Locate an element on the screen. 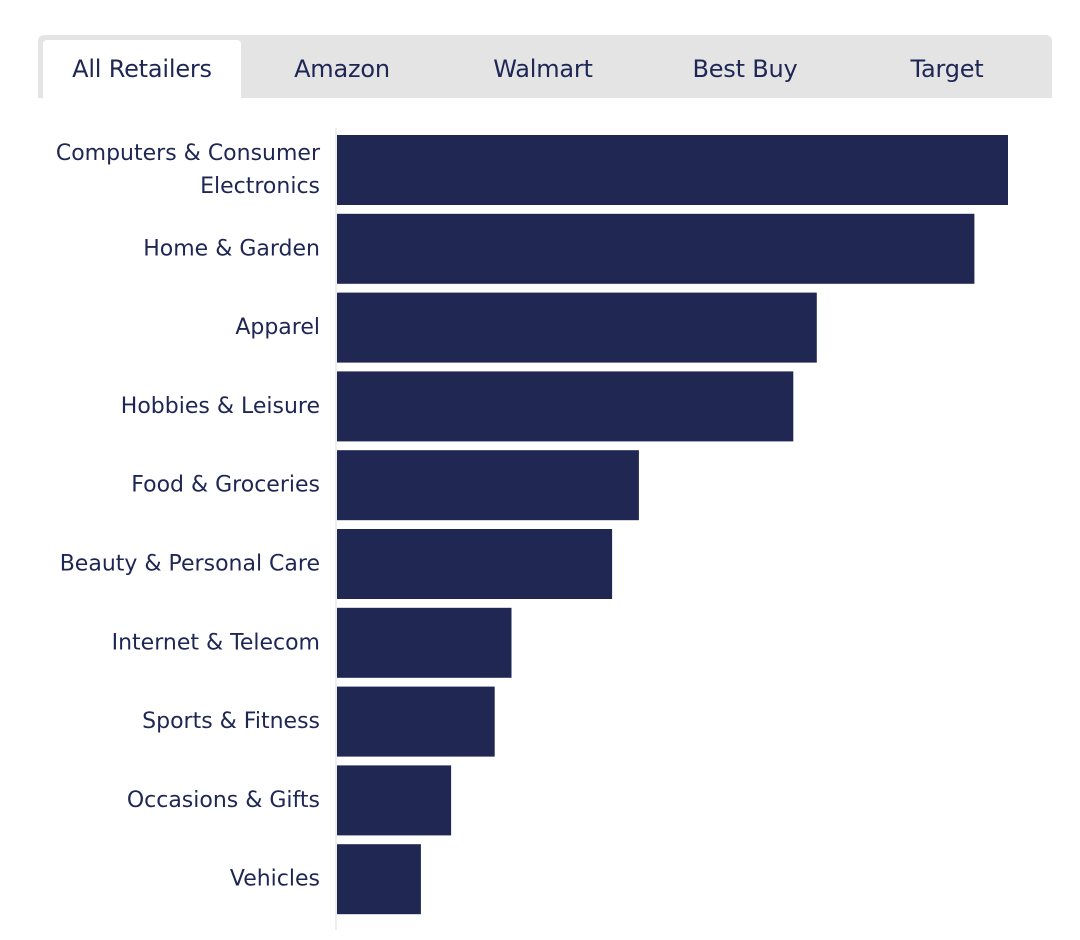 The image size is (1080, 940). category-label: Electronics is located at coordinates (260, 186).